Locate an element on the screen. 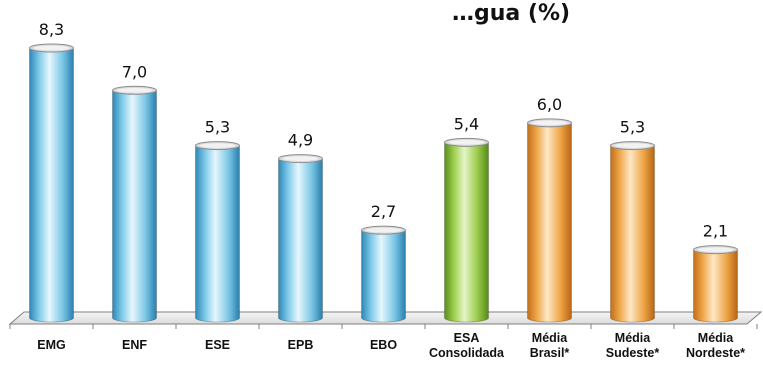  category-label: ESA is located at coordinates (467, 338).